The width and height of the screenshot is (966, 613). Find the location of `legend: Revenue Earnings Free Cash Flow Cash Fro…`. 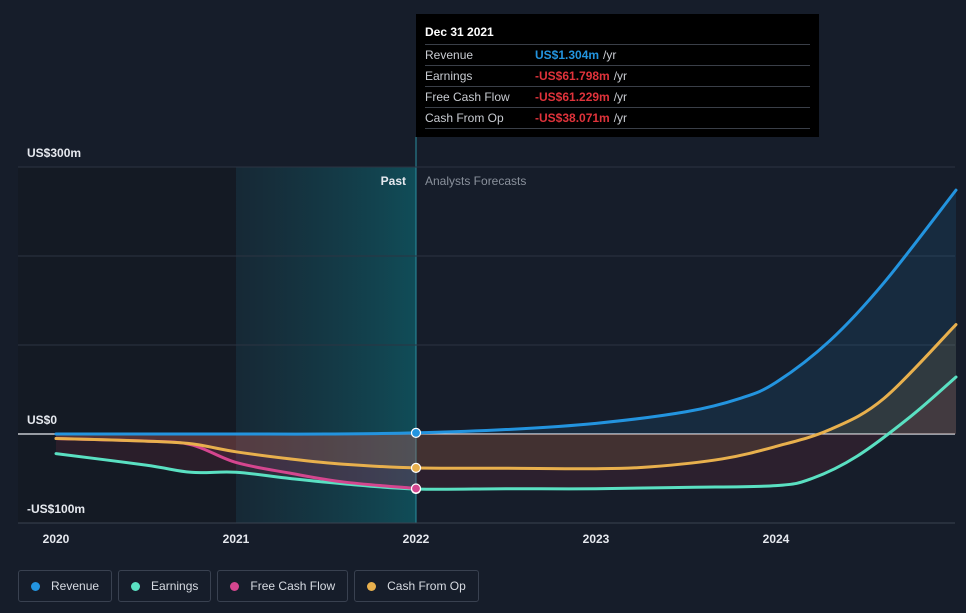

legend: Revenue Earnings Free Cash Flow Cash Fro… is located at coordinates (248, 586).